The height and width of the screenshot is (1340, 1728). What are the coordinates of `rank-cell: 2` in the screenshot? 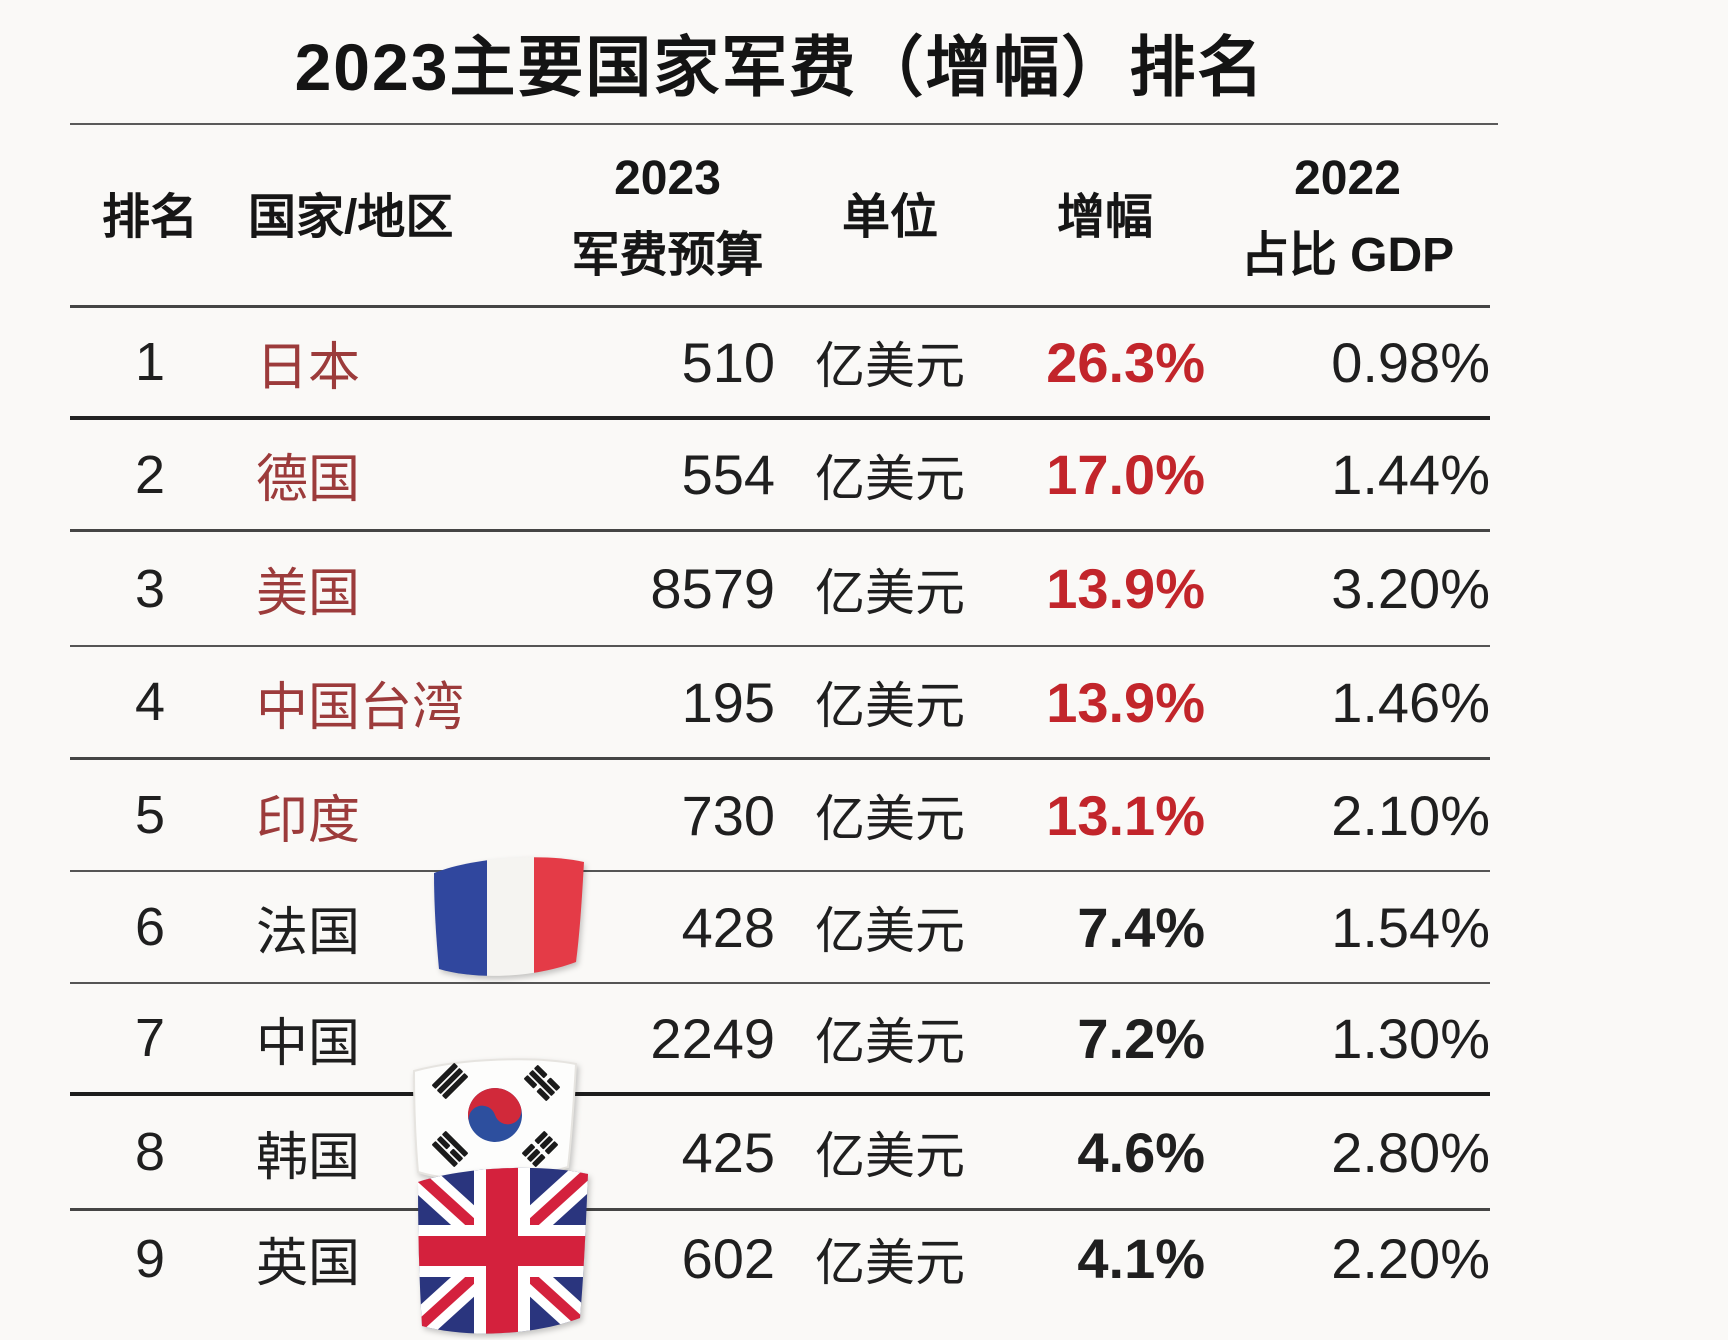 It's located at (150, 474).